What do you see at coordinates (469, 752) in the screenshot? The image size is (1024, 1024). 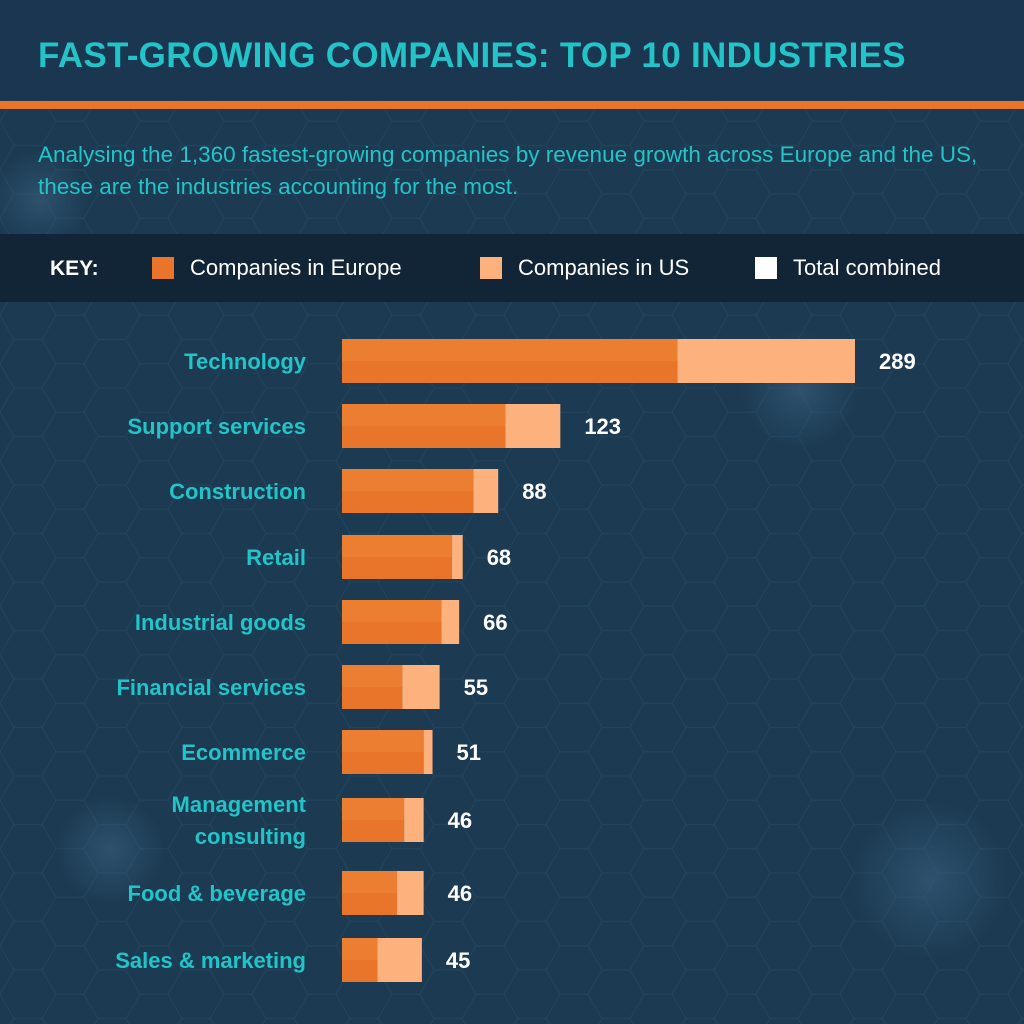 I see `total-value-label: 51` at bounding box center [469, 752].